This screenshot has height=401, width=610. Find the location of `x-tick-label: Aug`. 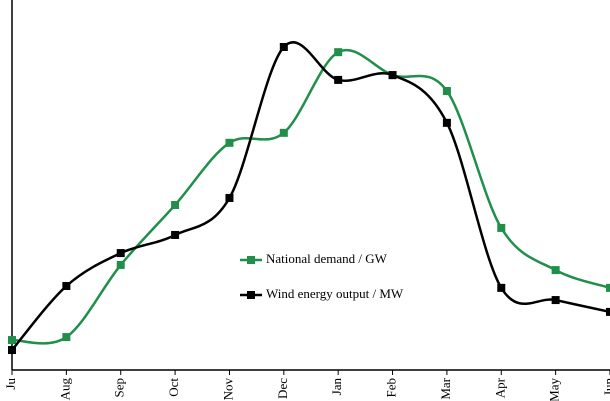

x-tick-label: Aug is located at coordinates (64, 389).